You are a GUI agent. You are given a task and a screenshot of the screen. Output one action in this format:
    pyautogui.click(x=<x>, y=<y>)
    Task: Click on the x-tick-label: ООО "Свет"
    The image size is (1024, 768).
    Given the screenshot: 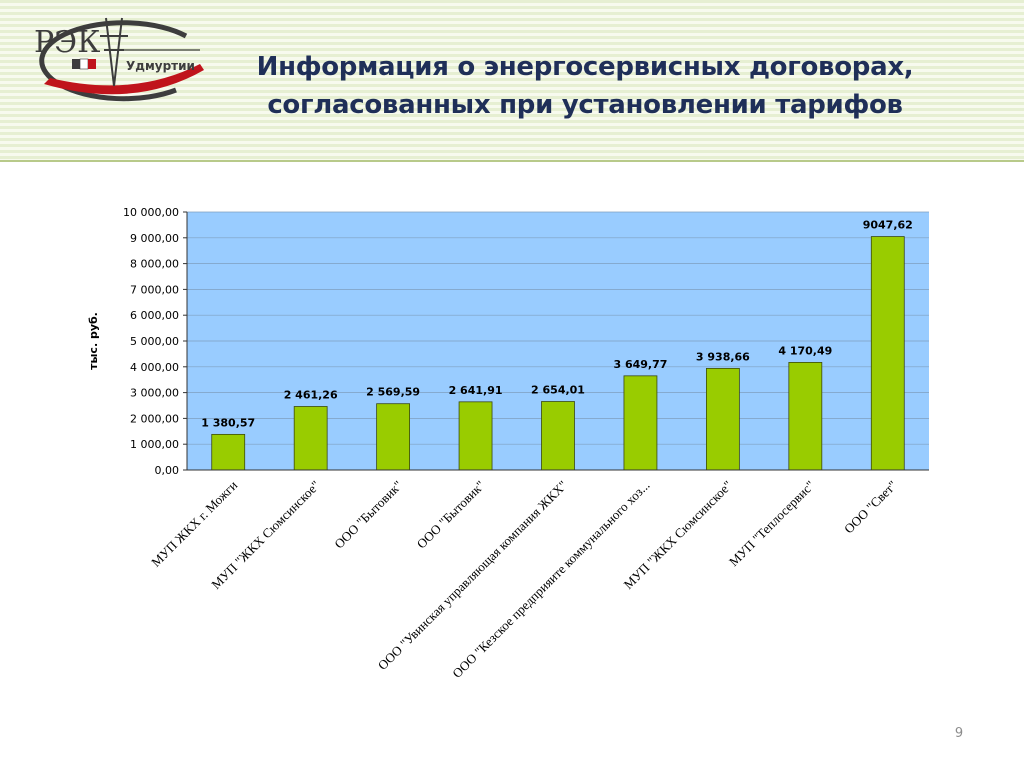 What is the action you would take?
    pyautogui.click(x=870, y=507)
    